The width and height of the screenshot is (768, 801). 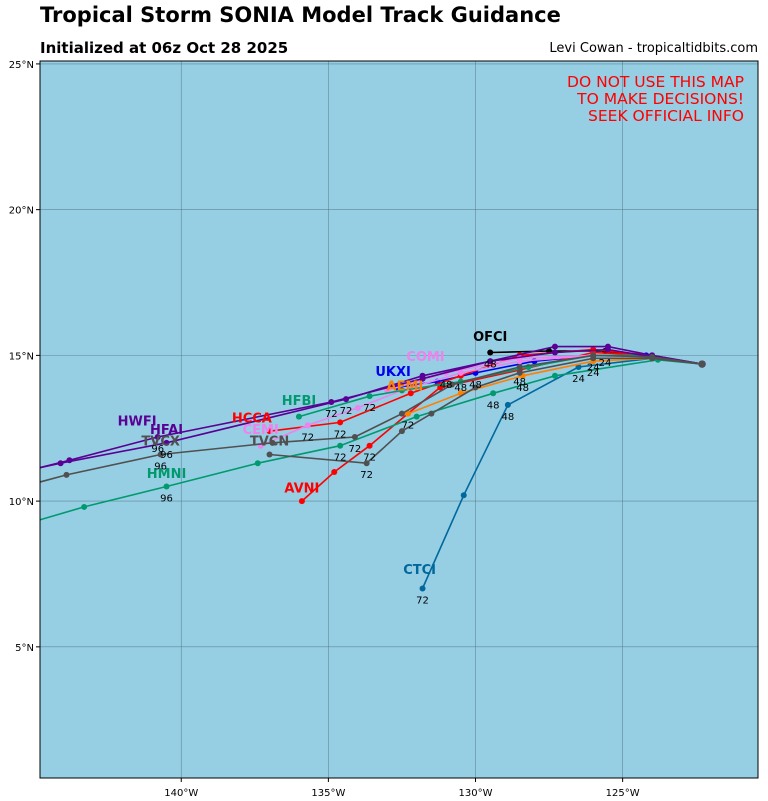 I want to click on warning-line: TO MAKE DECISIONS!, so click(x=660, y=99).